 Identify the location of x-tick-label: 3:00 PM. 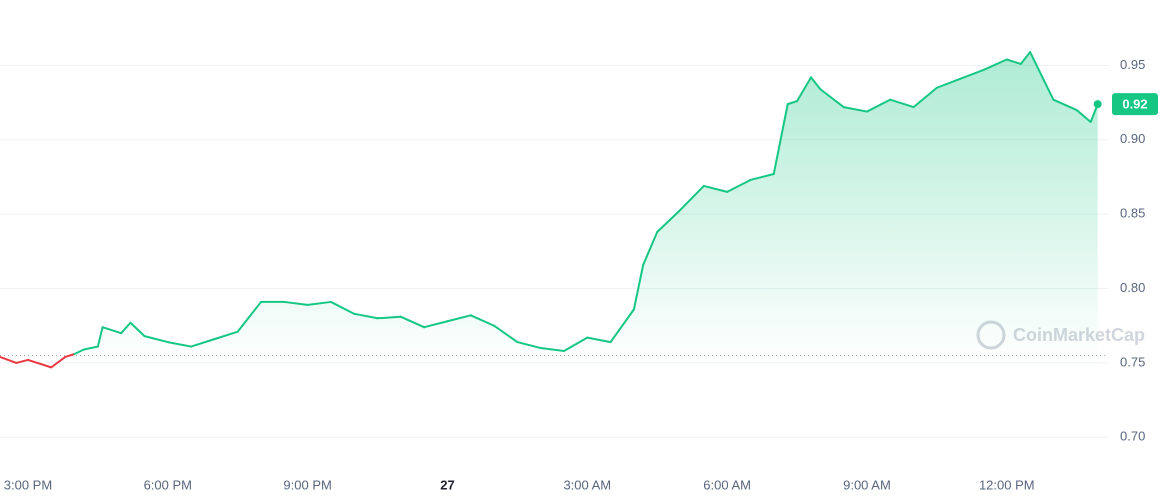
(28, 484).